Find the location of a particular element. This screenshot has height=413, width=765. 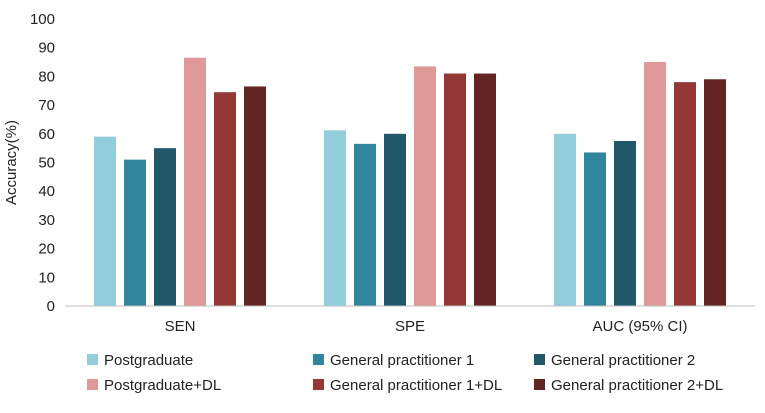

y-tick-label: 70 is located at coordinates (46, 105).